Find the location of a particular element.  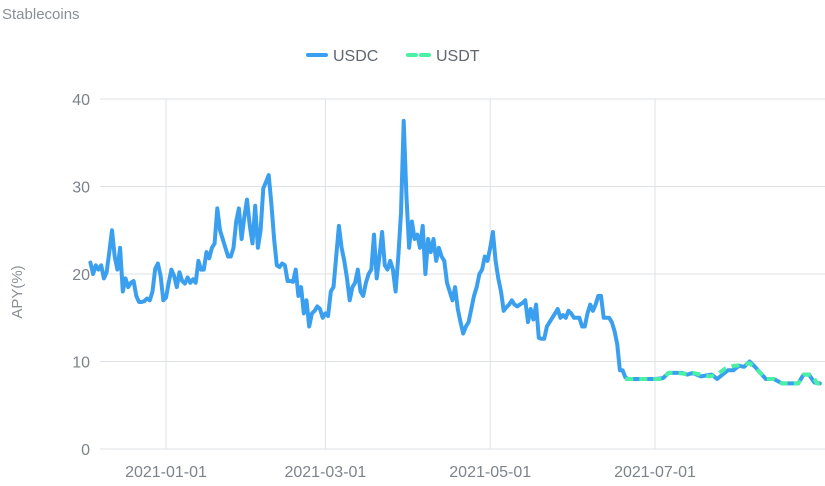

y-tick-label-40: 40 is located at coordinates (81, 100).